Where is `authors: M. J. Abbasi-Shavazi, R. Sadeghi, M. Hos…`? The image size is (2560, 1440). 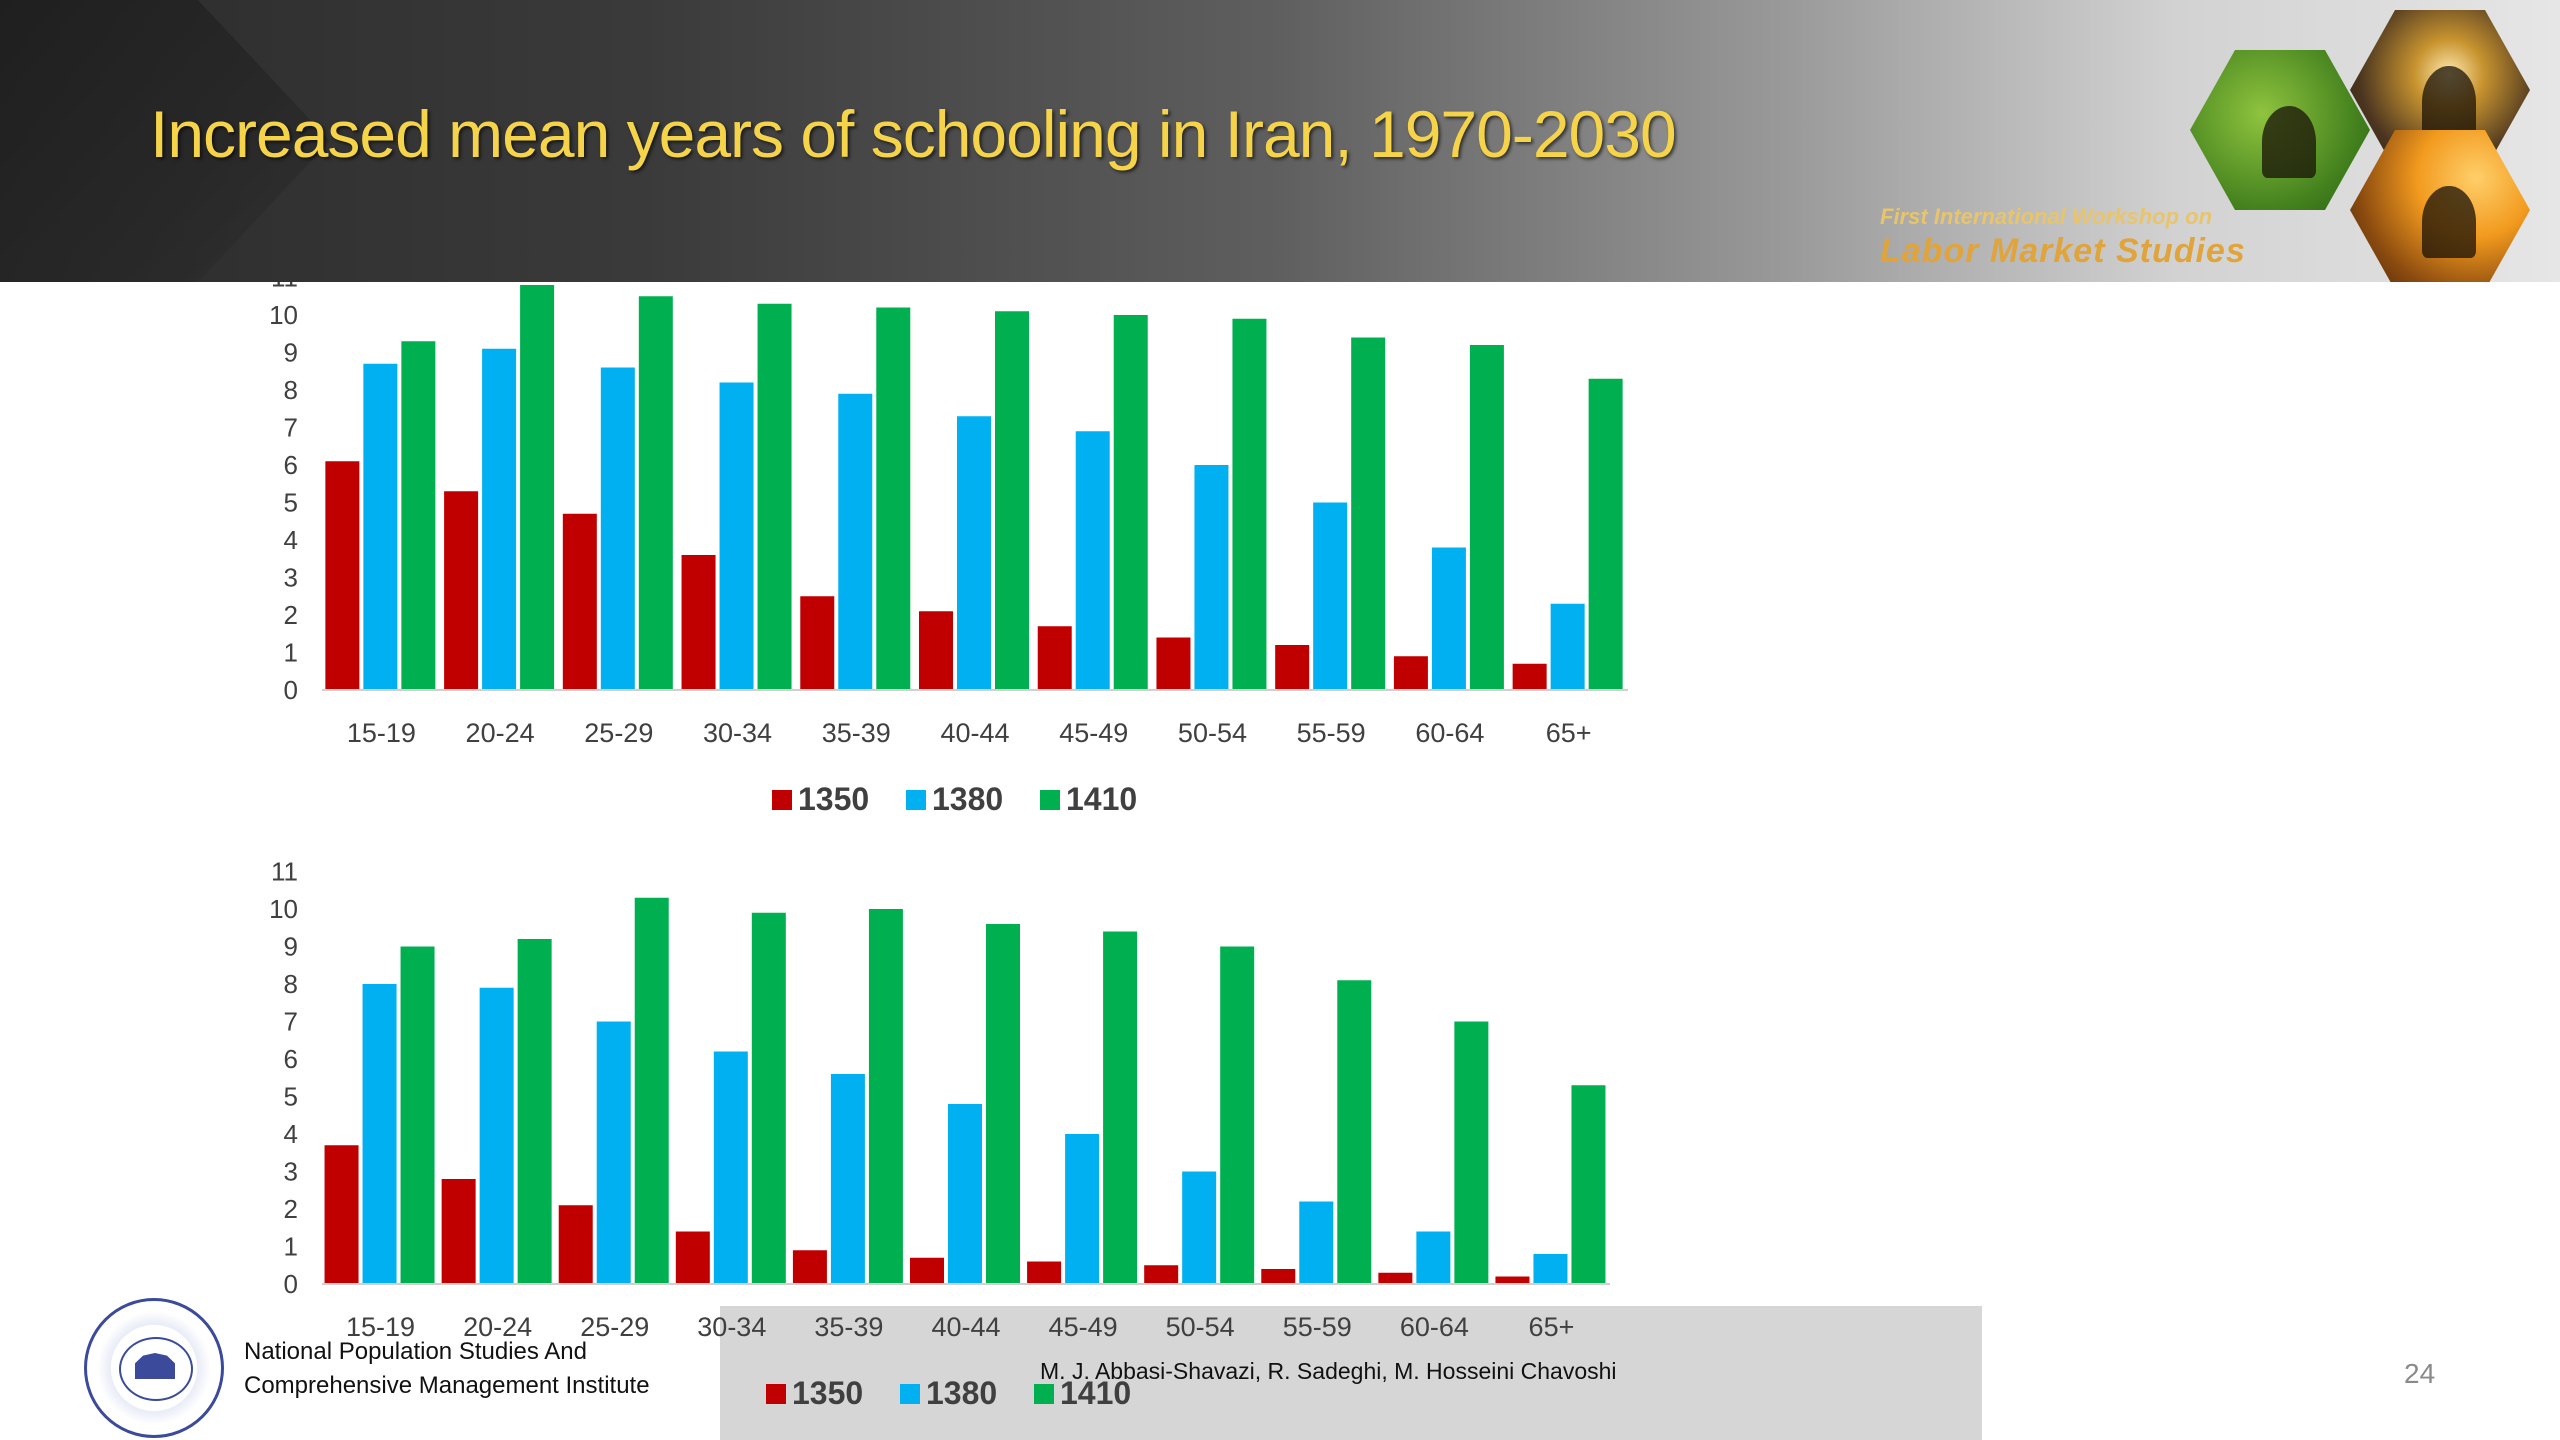 authors: M. J. Abbasi-Shavazi, R. Sadeghi, M. Hos… is located at coordinates (1328, 1371).